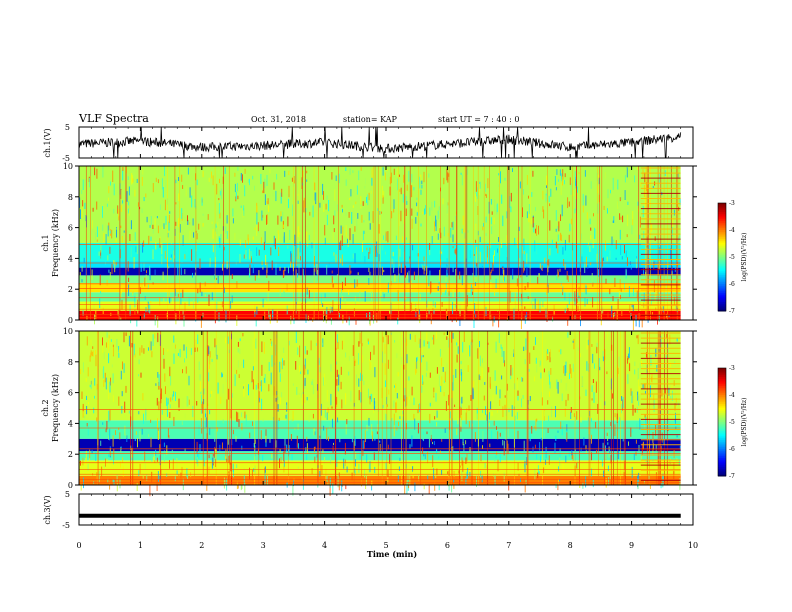  I want to click on ch3-waveform-frame, so click(386, 509).